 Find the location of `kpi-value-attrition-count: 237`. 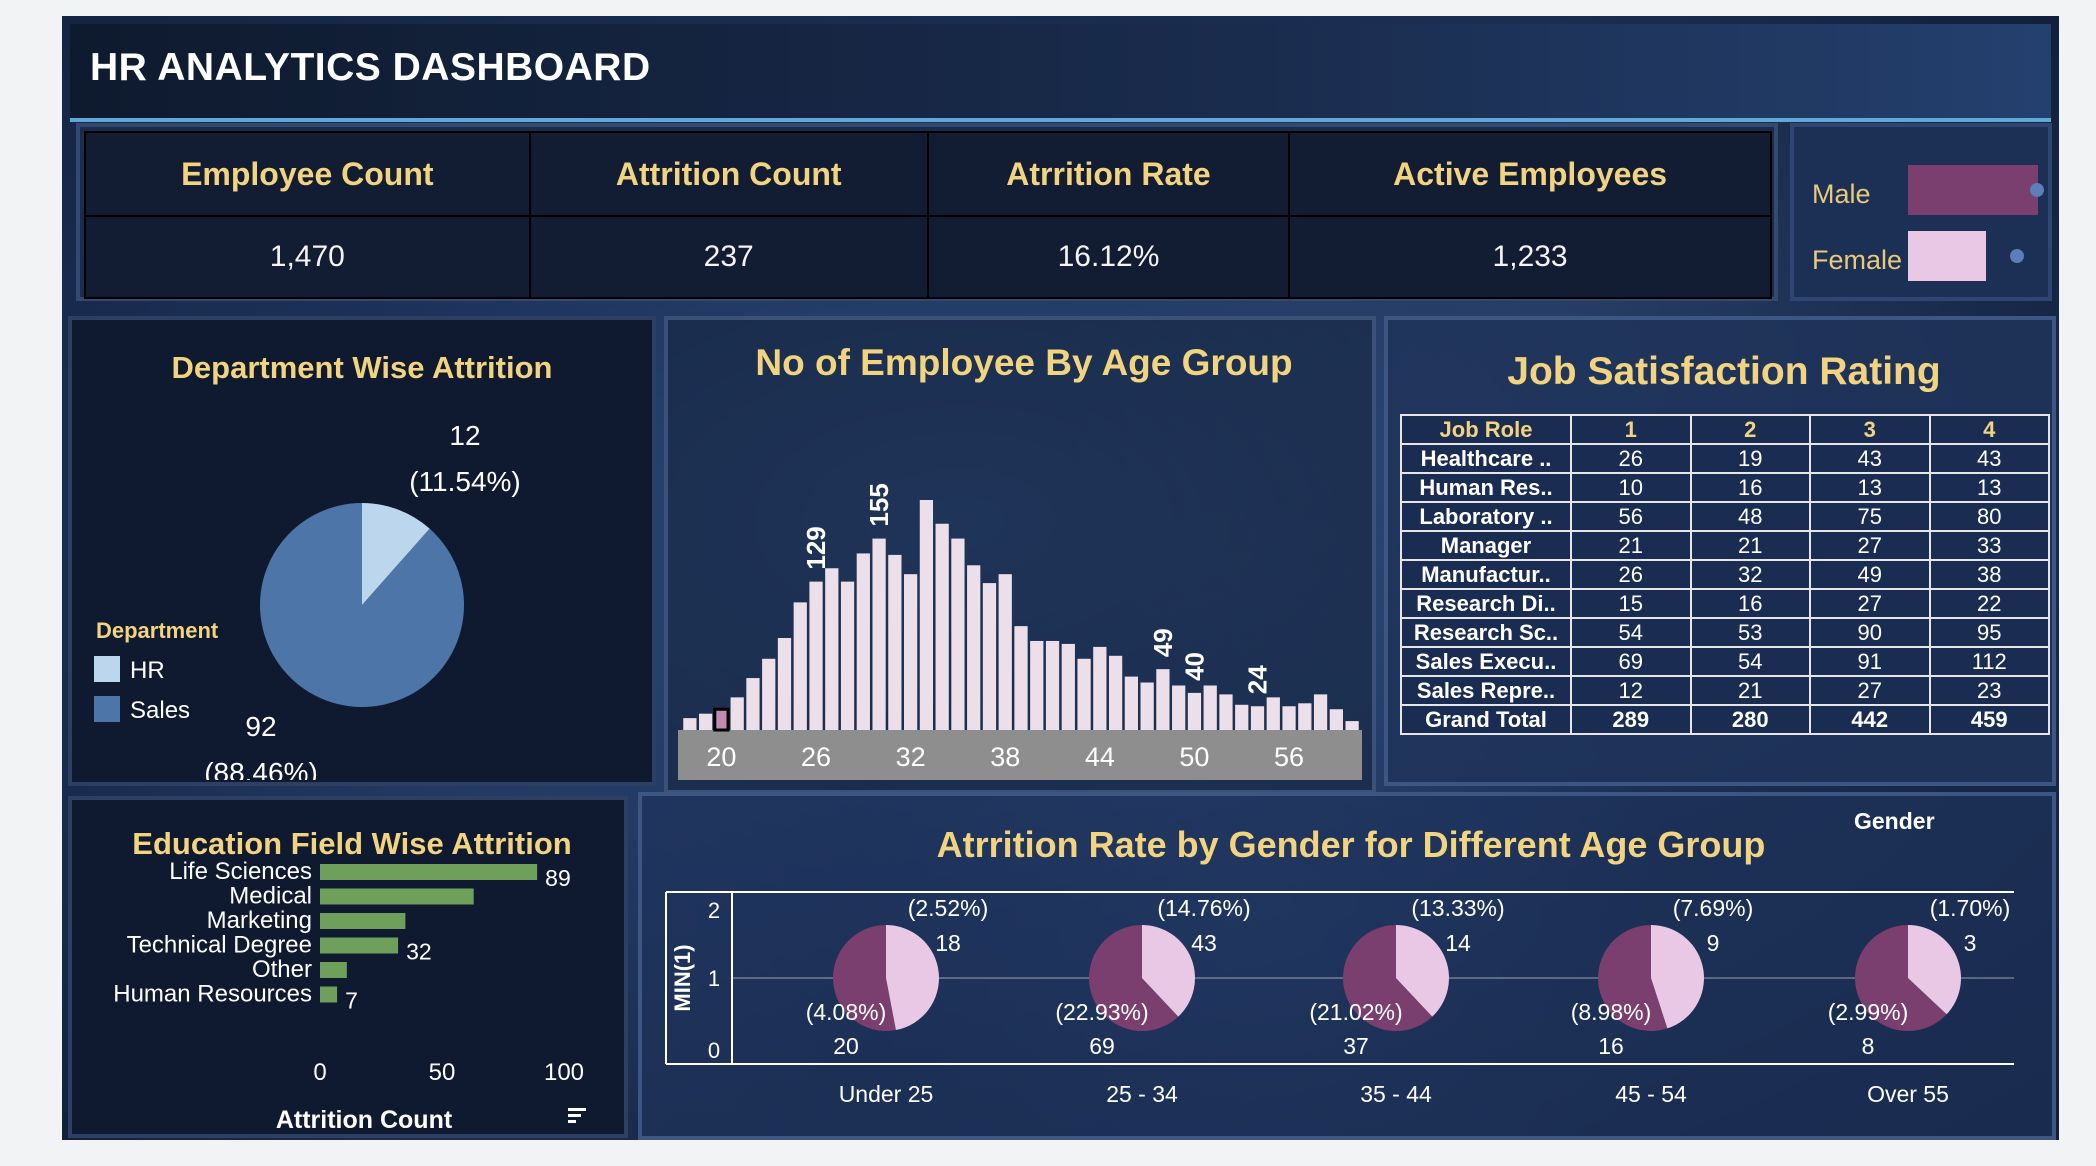

kpi-value-attrition-count: 237 is located at coordinates (728, 257).